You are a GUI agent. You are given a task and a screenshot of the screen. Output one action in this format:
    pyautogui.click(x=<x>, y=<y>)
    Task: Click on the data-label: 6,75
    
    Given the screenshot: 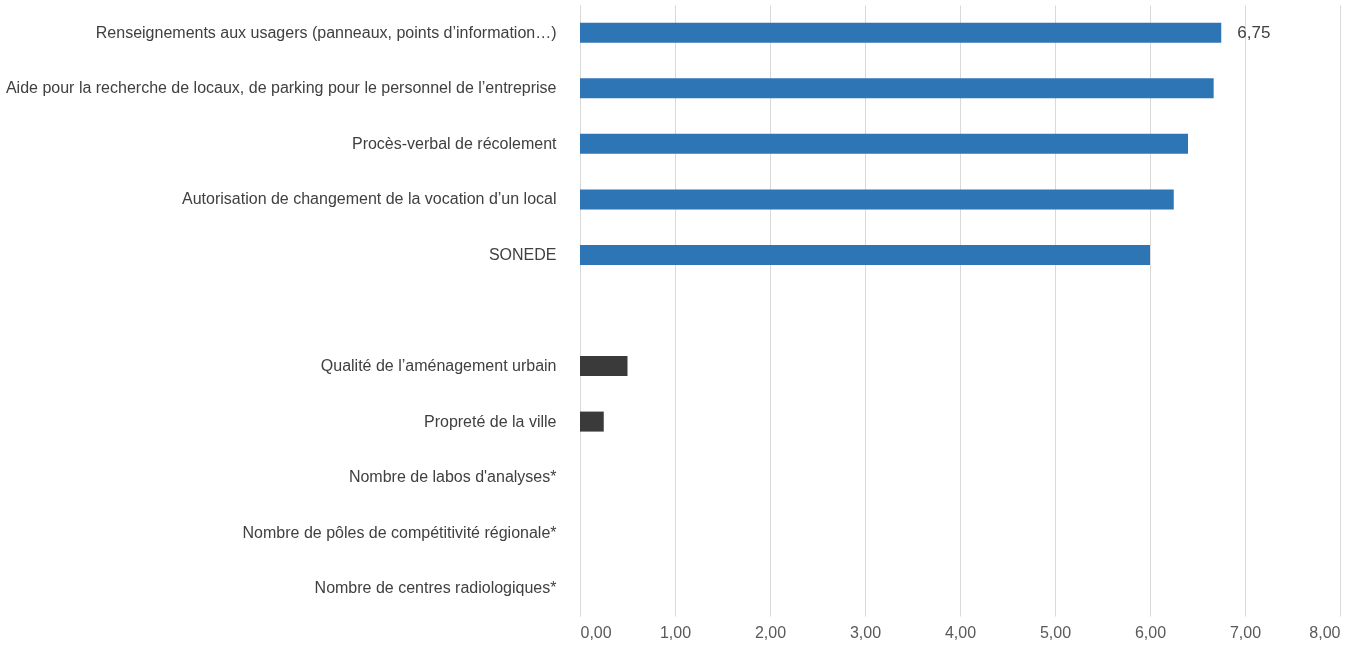 What is the action you would take?
    pyautogui.click(x=1254, y=32)
    